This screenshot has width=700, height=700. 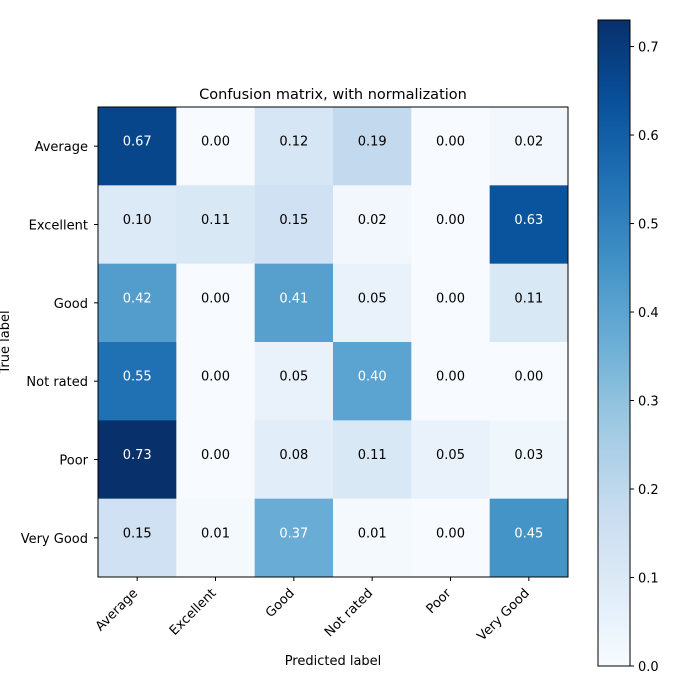 What do you see at coordinates (349, 613) in the screenshot?
I see `x-tick-label: Not rated` at bounding box center [349, 613].